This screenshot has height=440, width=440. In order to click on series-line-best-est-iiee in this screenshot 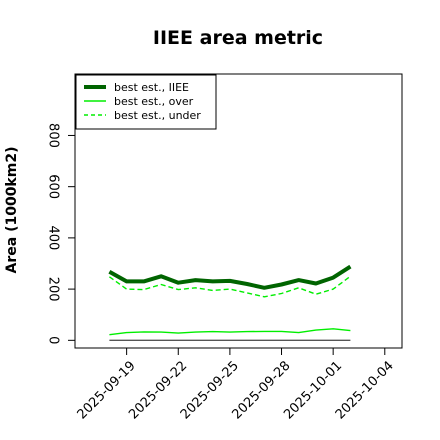, I will do `click(230, 277)`.